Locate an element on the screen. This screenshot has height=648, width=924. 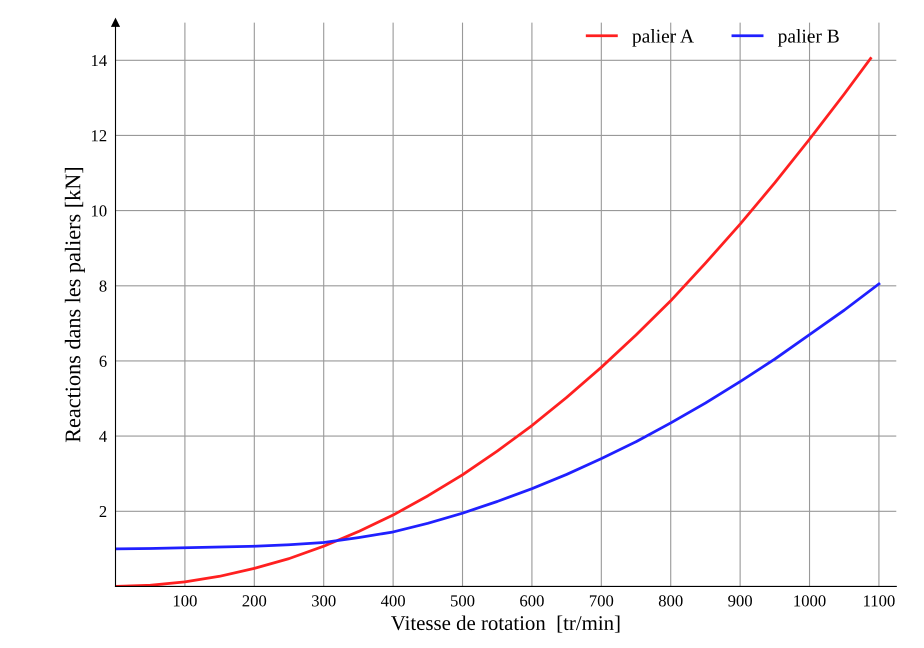
x-tick-label: 700 is located at coordinates (602, 601).